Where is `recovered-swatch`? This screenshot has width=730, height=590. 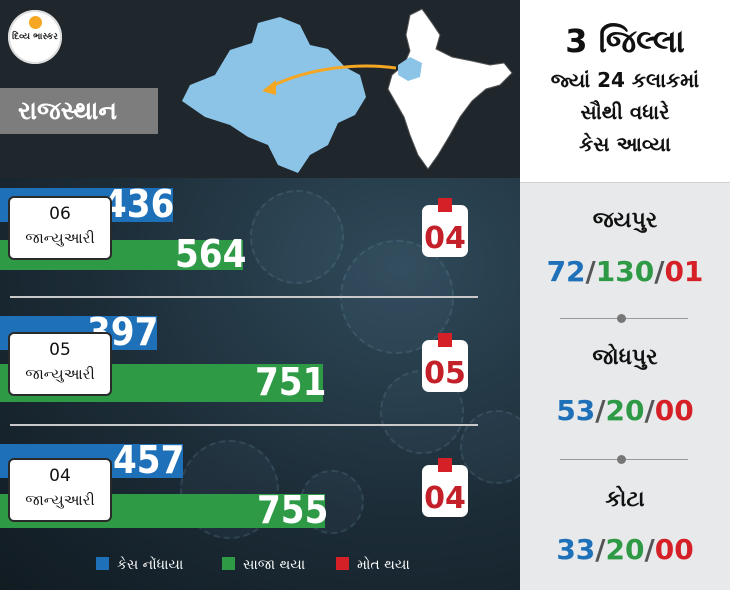
recovered-swatch is located at coordinates (228, 563).